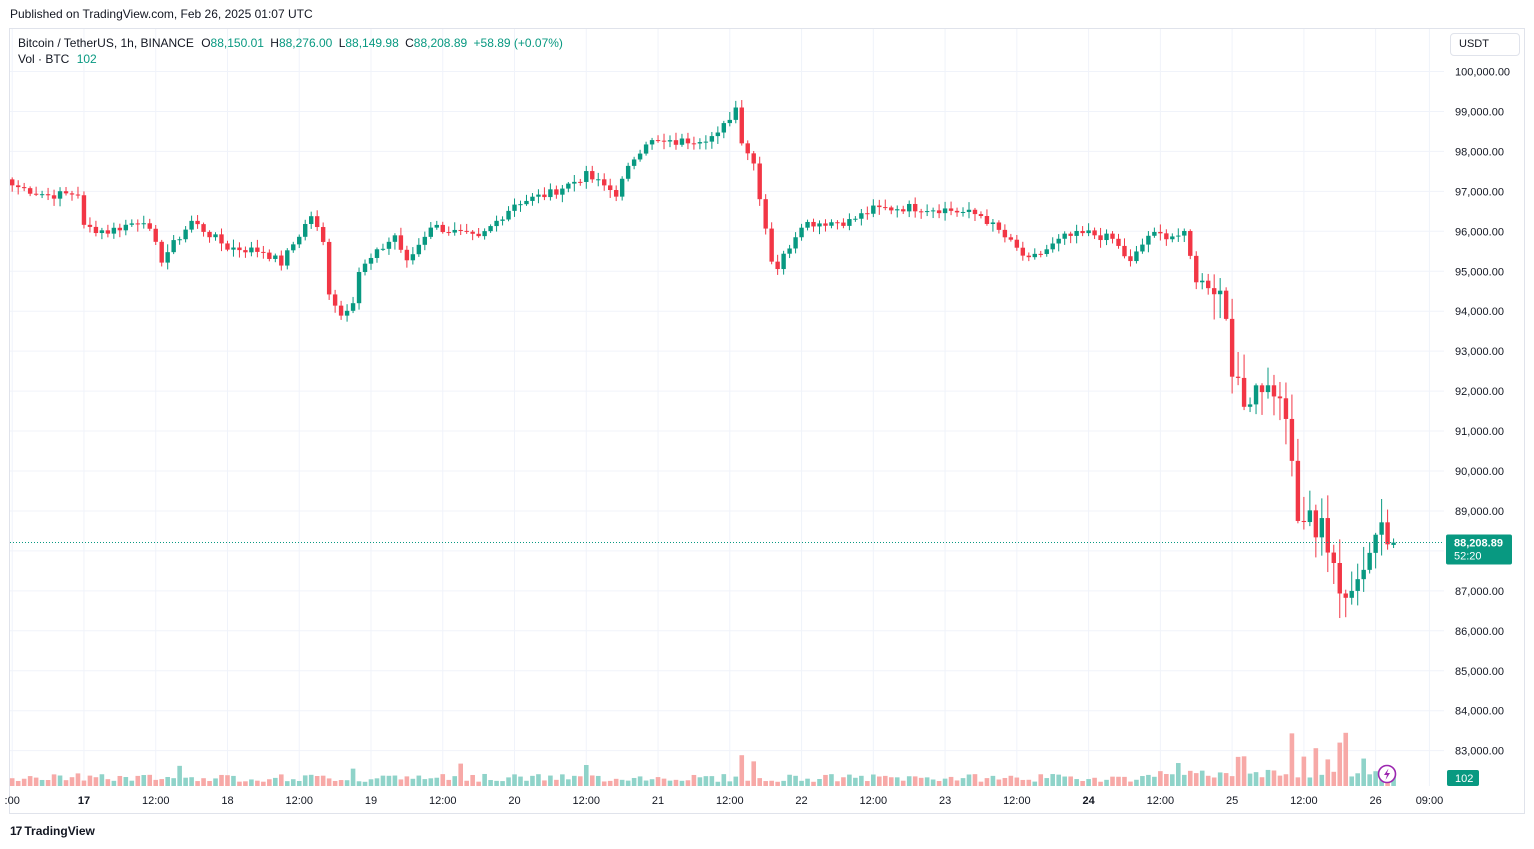 This screenshot has height=849, width=1534. What do you see at coordinates (44, 59) in the screenshot?
I see `volume-label: Vol · BTC` at bounding box center [44, 59].